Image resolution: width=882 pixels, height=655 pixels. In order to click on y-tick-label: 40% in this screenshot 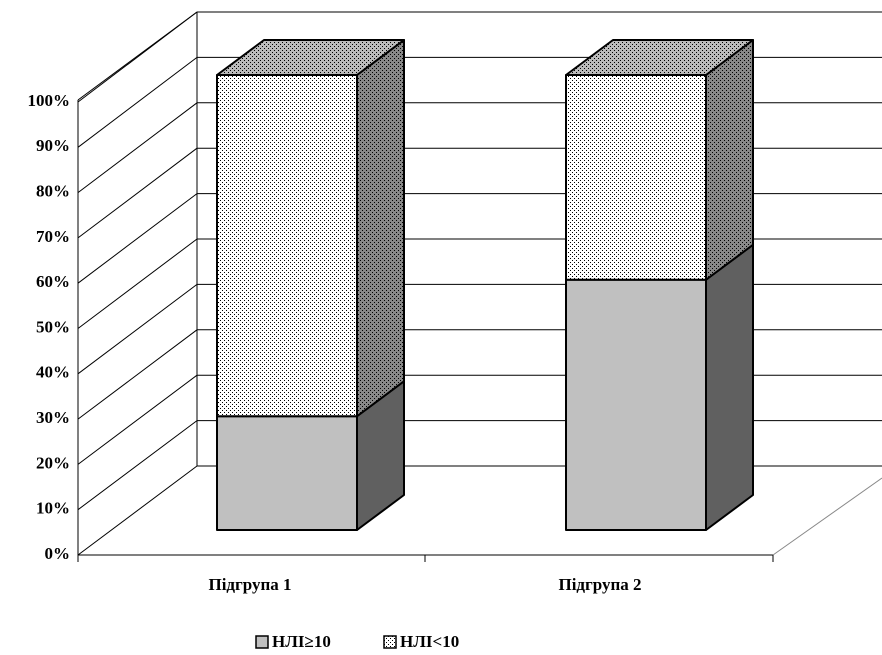, I will do `click(53, 372)`.